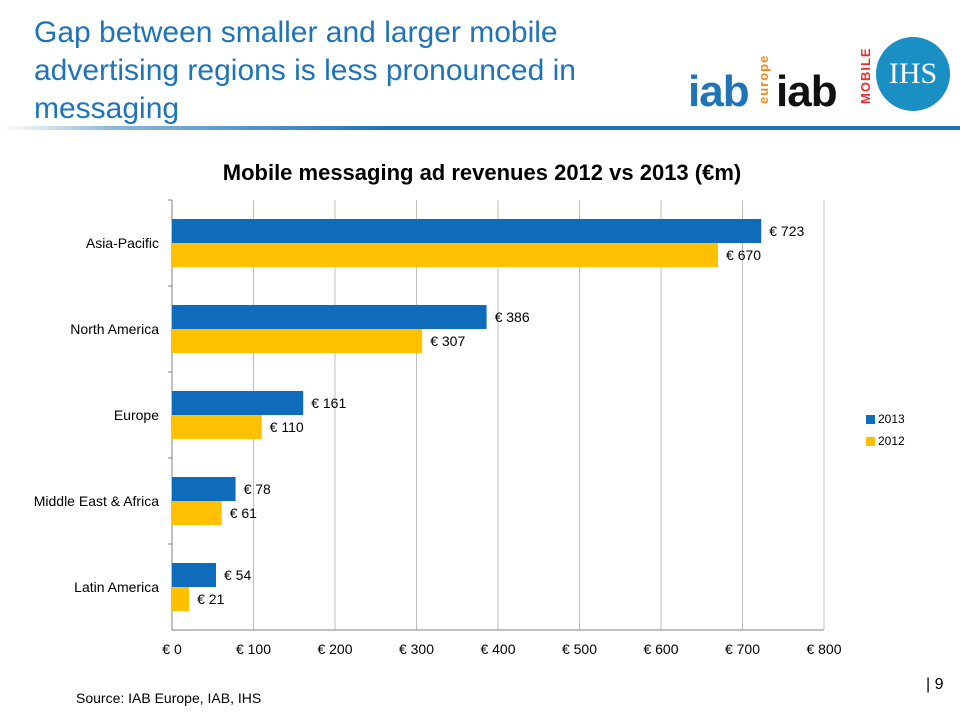 This screenshot has width=960, height=720. Describe the element at coordinates (480, 128) in the screenshot. I see `title-divider` at that location.